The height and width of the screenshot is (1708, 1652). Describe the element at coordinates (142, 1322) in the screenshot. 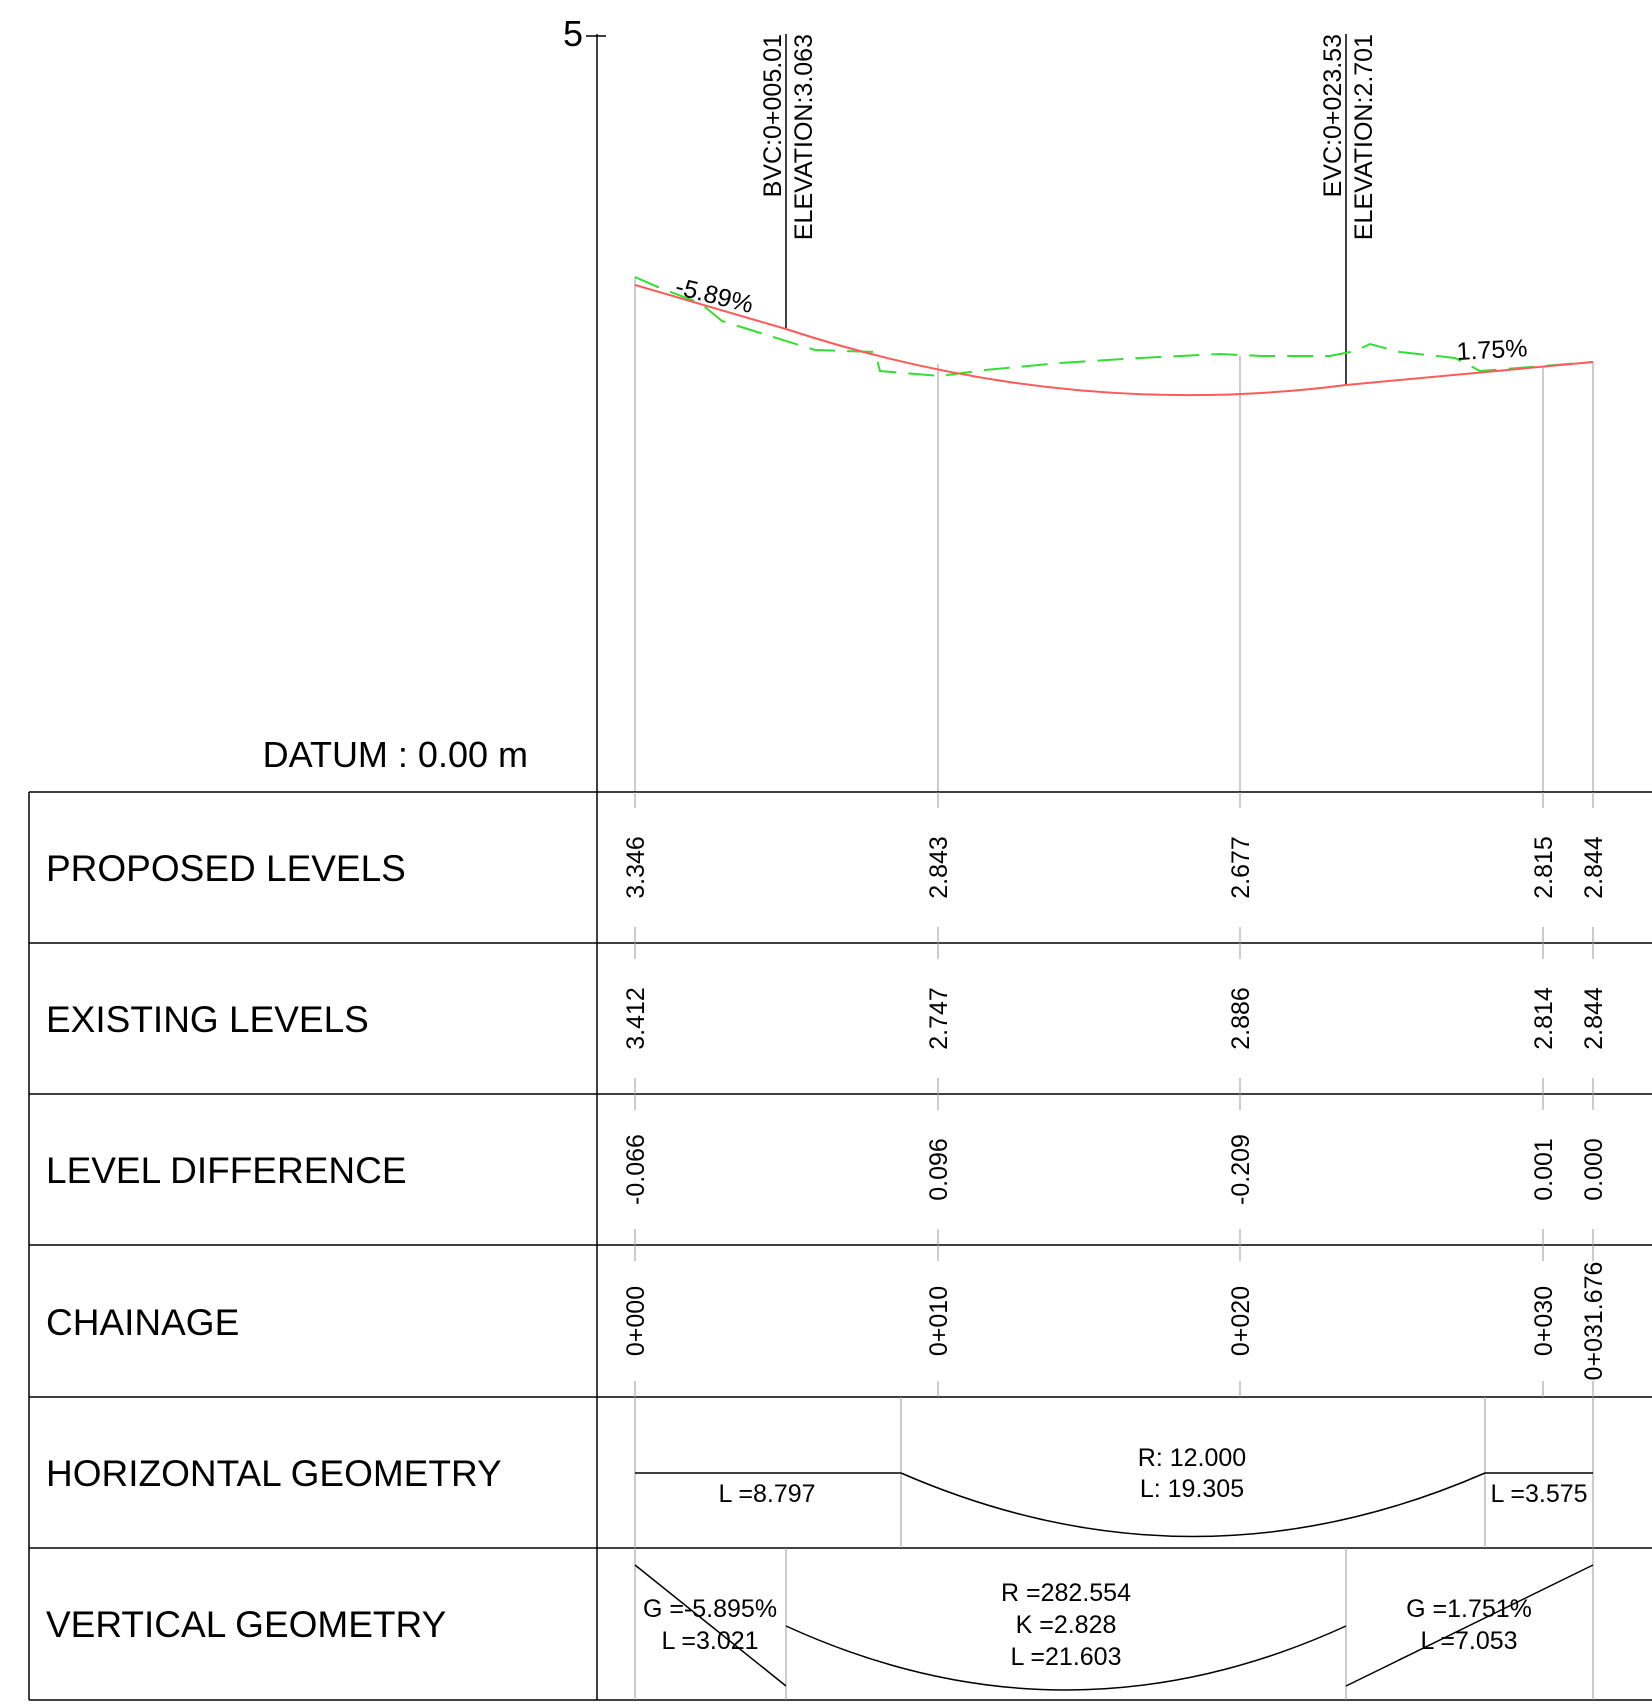

I see `row-label-chainage: CHAINAGE` at that location.